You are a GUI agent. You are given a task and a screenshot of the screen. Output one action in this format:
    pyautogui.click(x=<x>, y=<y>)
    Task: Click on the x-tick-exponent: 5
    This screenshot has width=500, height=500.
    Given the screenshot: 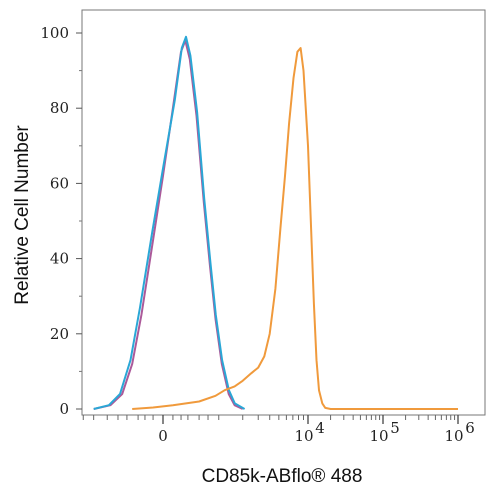 What is the action you would take?
    pyautogui.click(x=395, y=428)
    